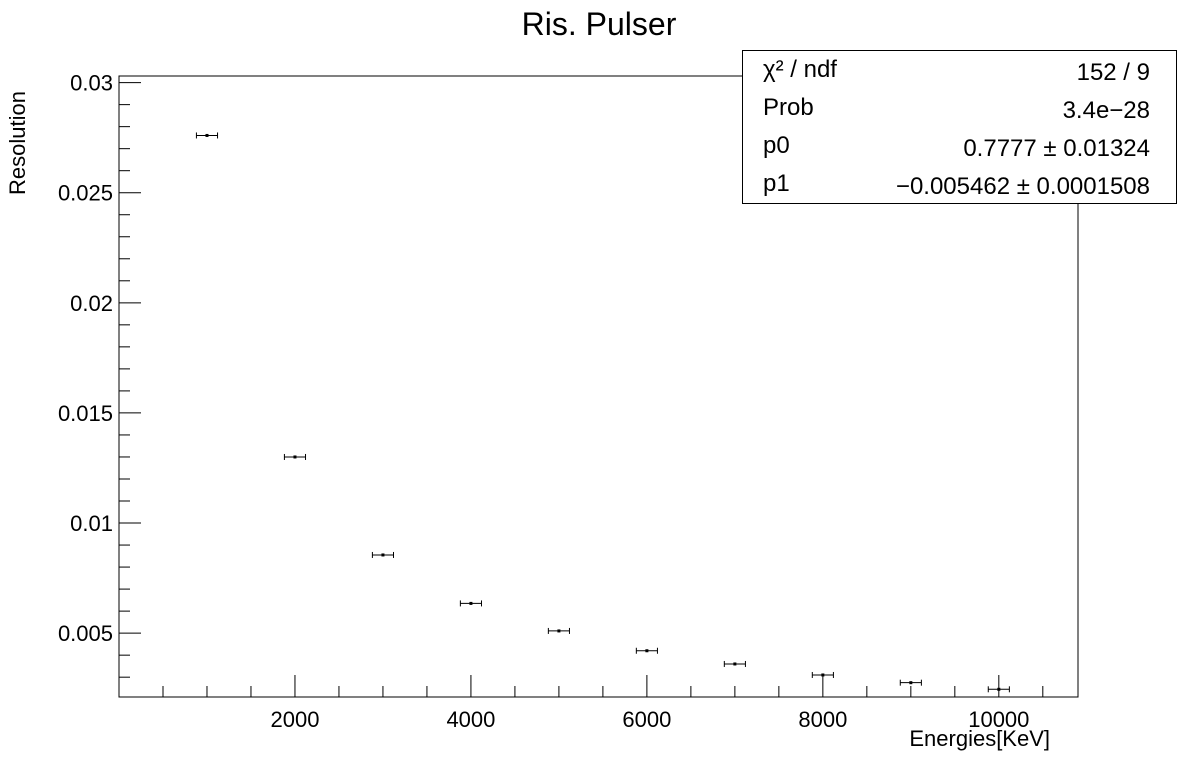 The image size is (1198, 775). Describe the element at coordinates (85, 413) in the screenshot. I see `y-tick-label: 0.015` at that location.